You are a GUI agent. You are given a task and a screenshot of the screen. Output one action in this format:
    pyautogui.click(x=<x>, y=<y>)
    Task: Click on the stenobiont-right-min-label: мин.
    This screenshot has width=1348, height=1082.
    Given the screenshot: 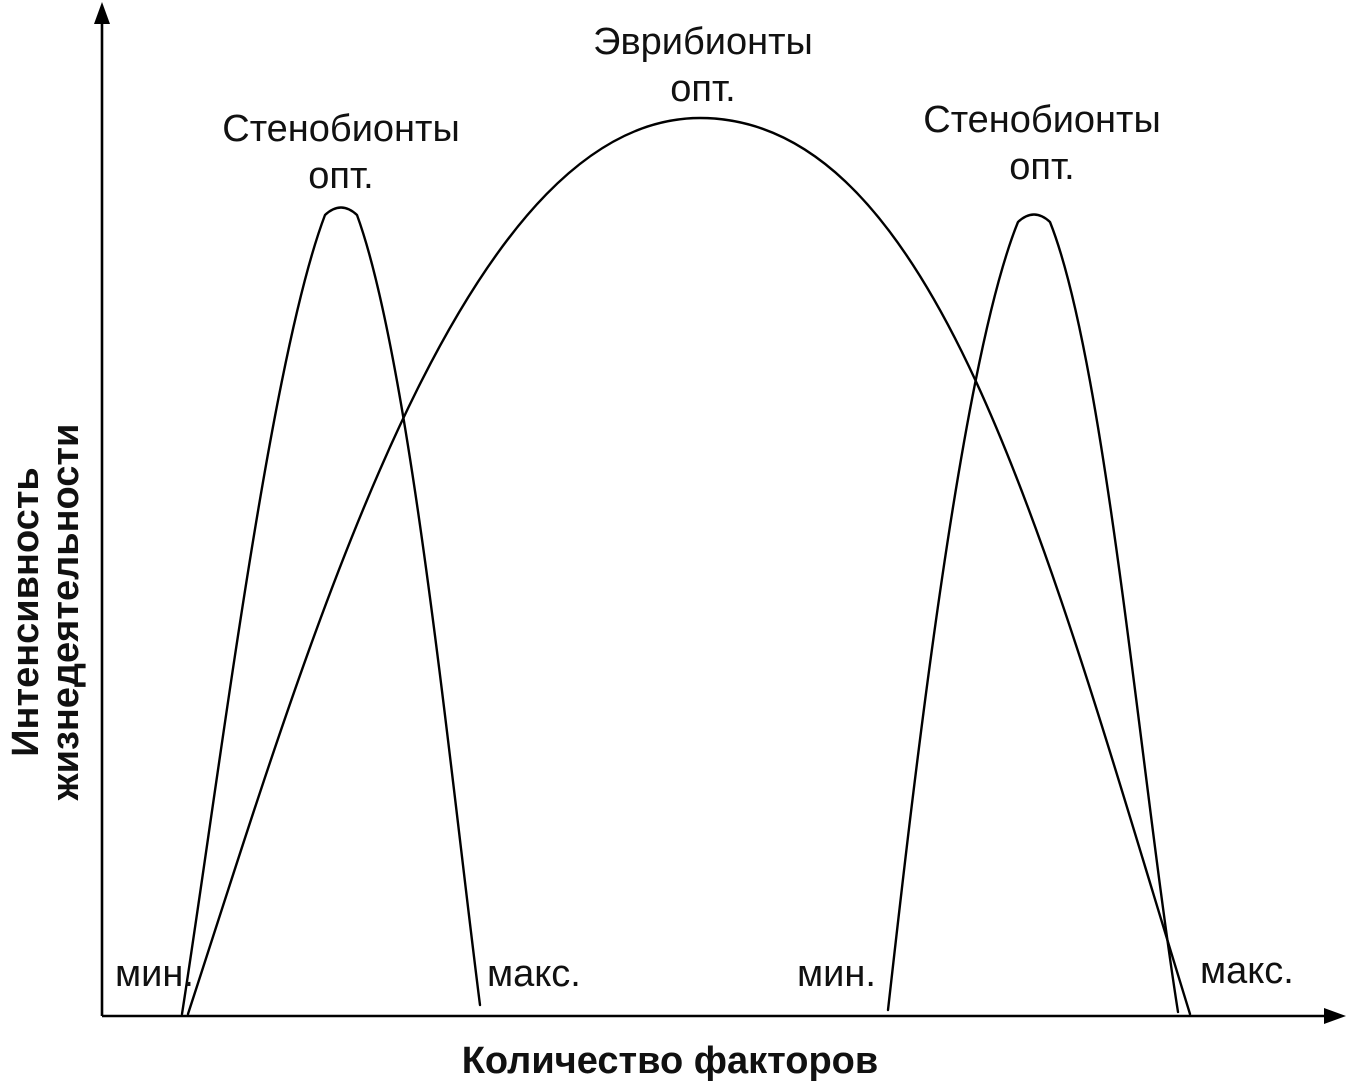 What is the action you would take?
    pyautogui.click(x=836, y=974)
    